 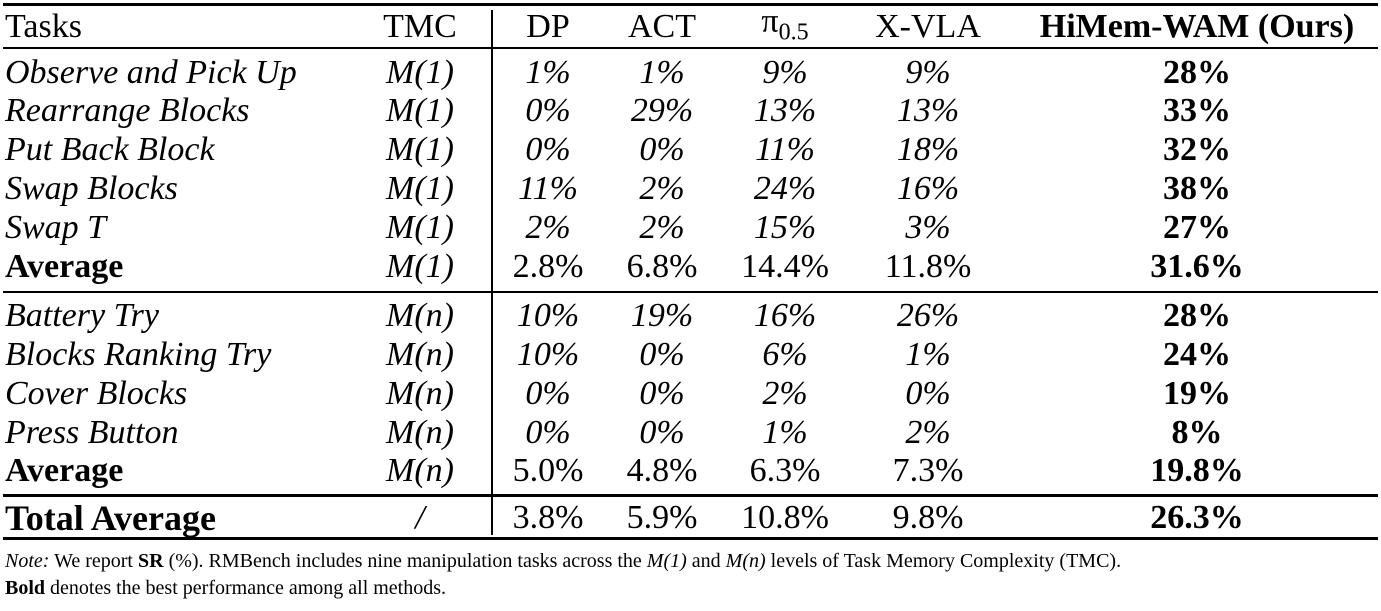 I want to click on value-cell: 14.4%, so click(x=785, y=266).